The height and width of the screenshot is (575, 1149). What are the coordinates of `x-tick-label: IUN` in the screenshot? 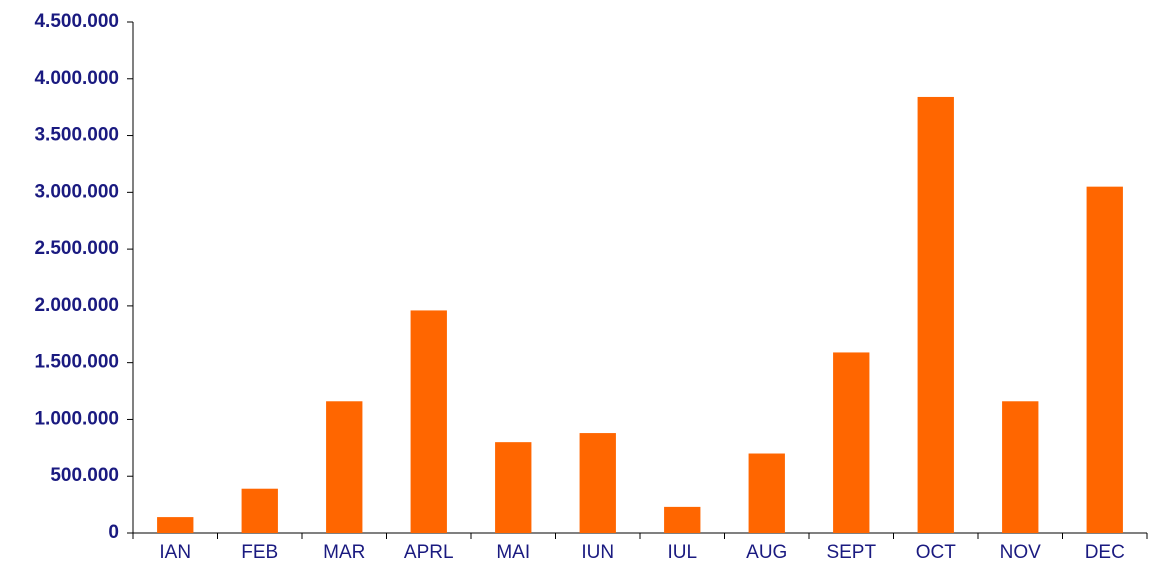 It's located at (597, 552).